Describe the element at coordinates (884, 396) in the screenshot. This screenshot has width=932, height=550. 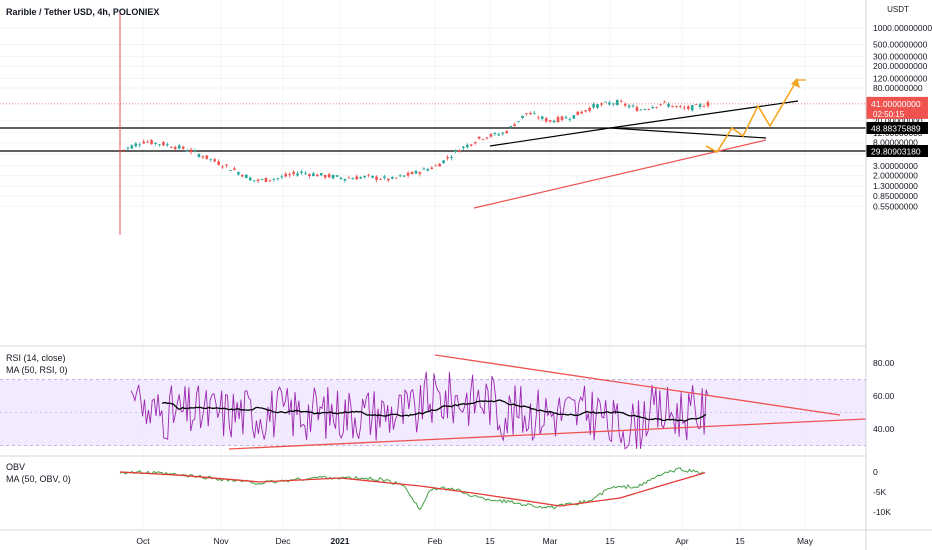
I see `rsi-tick-label: 60.00` at that location.